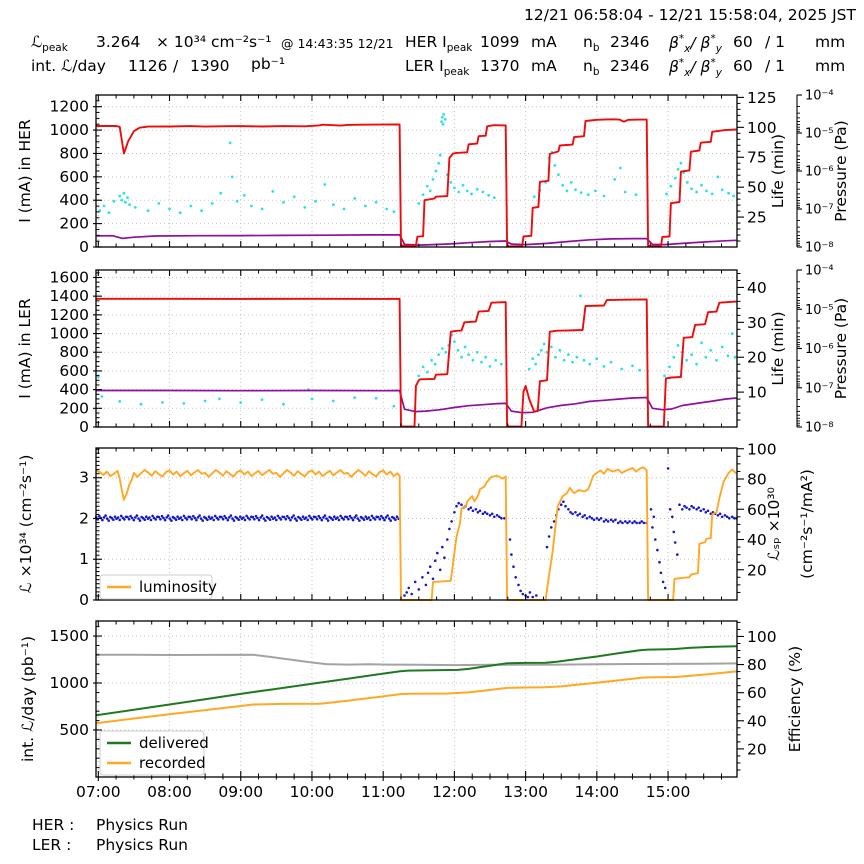 The height and width of the screenshot is (864, 864). Describe the element at coordinates (172, 763) in the screenshot. I see `svg-text: recorded` at that location.